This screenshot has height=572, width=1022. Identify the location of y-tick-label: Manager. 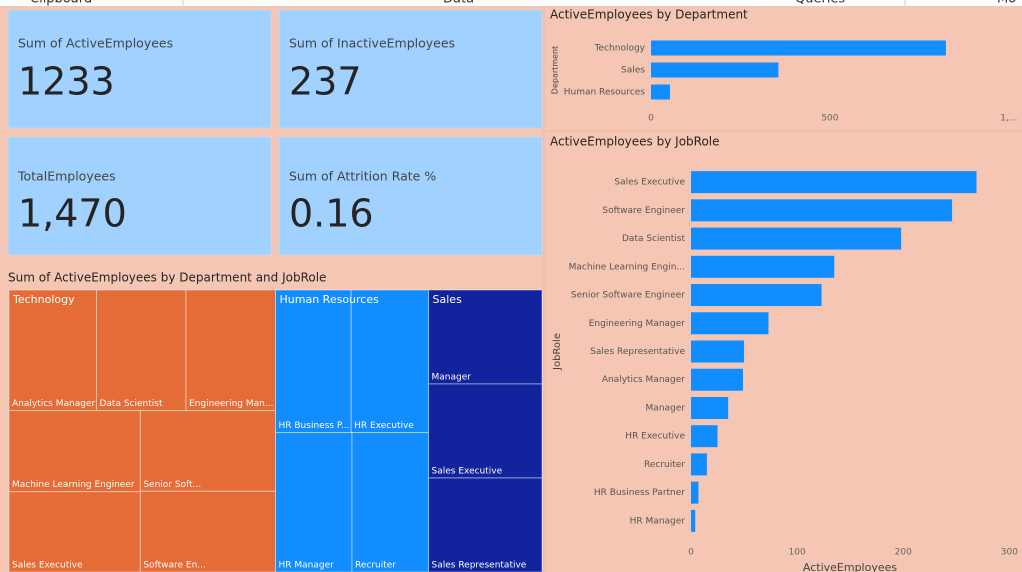
(666, 408).